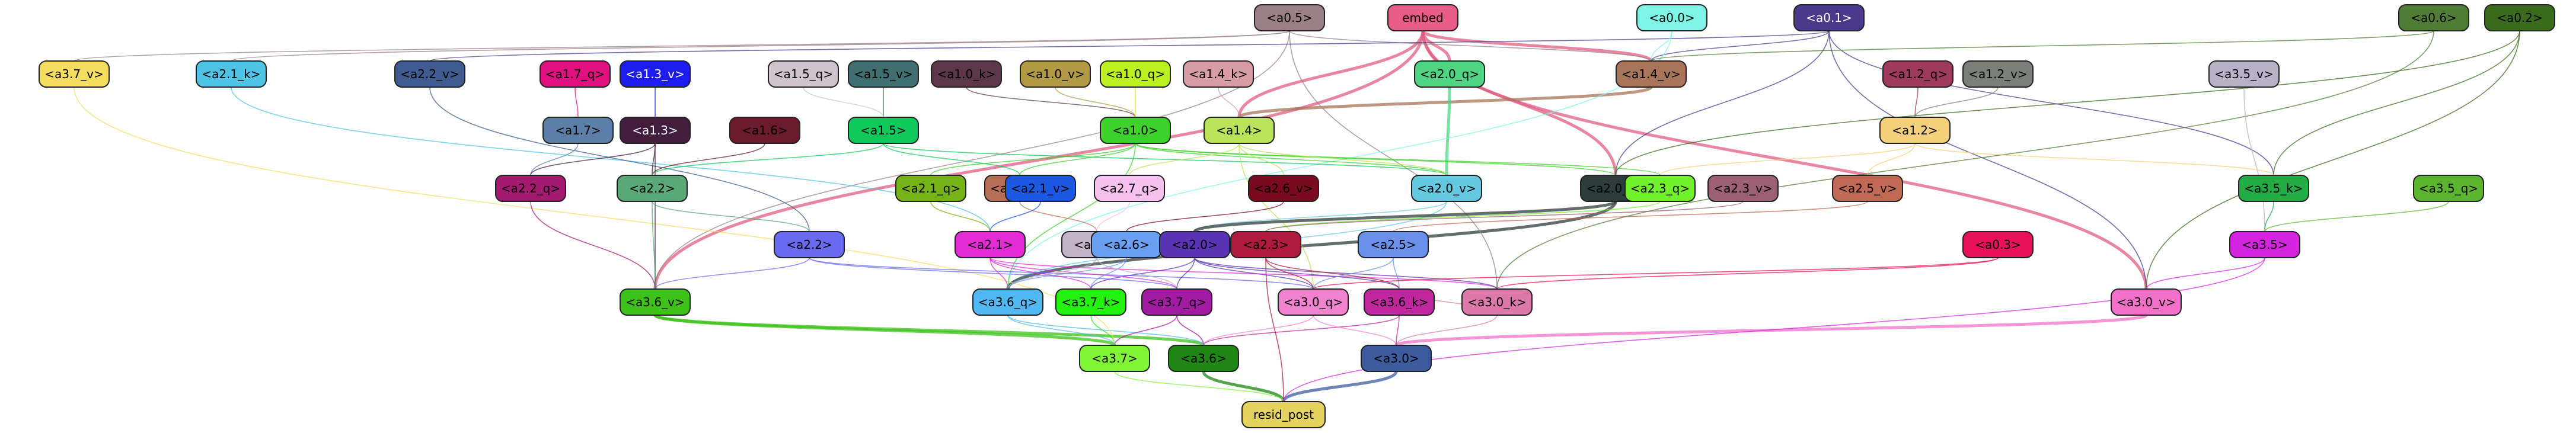  Describe the element at coordinates (1651, 74) in the screenshot. I see `node-a14v: <a1.4_v>` at that location.